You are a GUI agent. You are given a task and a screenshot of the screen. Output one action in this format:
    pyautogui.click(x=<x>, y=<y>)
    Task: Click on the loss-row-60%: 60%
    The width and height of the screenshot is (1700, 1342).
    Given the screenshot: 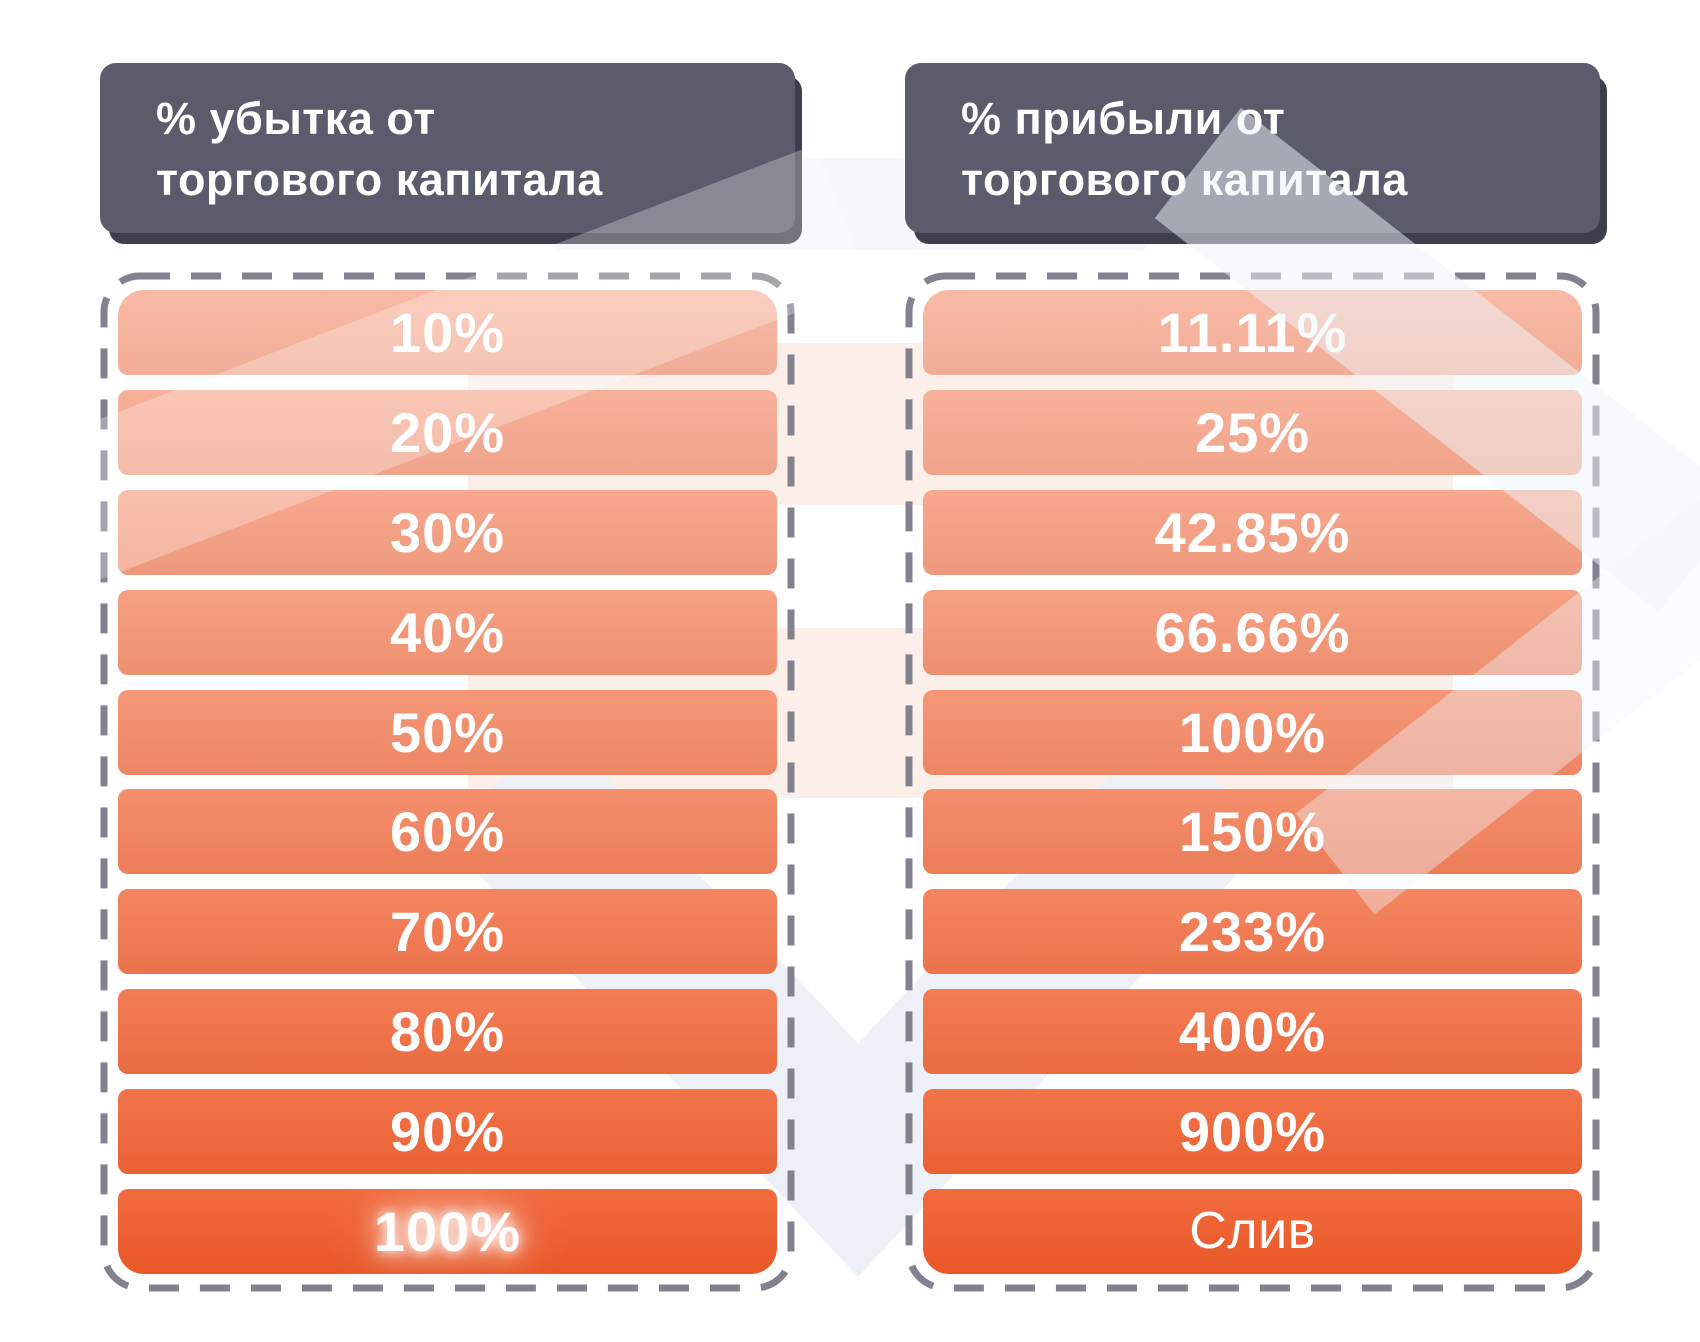 What is the action you would take?
    pyautogui.click(x=447, y=832)
    